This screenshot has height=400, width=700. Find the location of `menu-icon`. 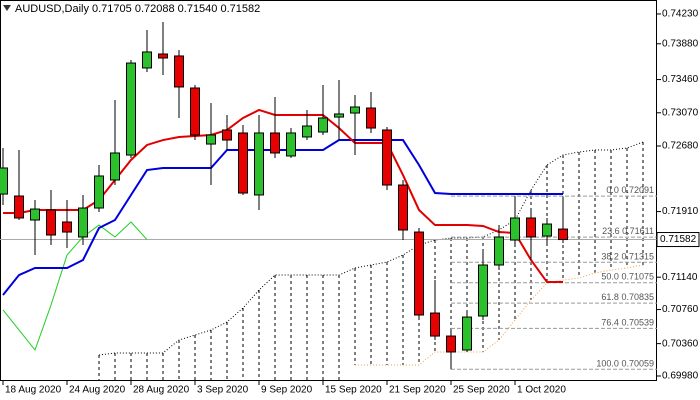

menu-icon is located at coordinates (7, 8).